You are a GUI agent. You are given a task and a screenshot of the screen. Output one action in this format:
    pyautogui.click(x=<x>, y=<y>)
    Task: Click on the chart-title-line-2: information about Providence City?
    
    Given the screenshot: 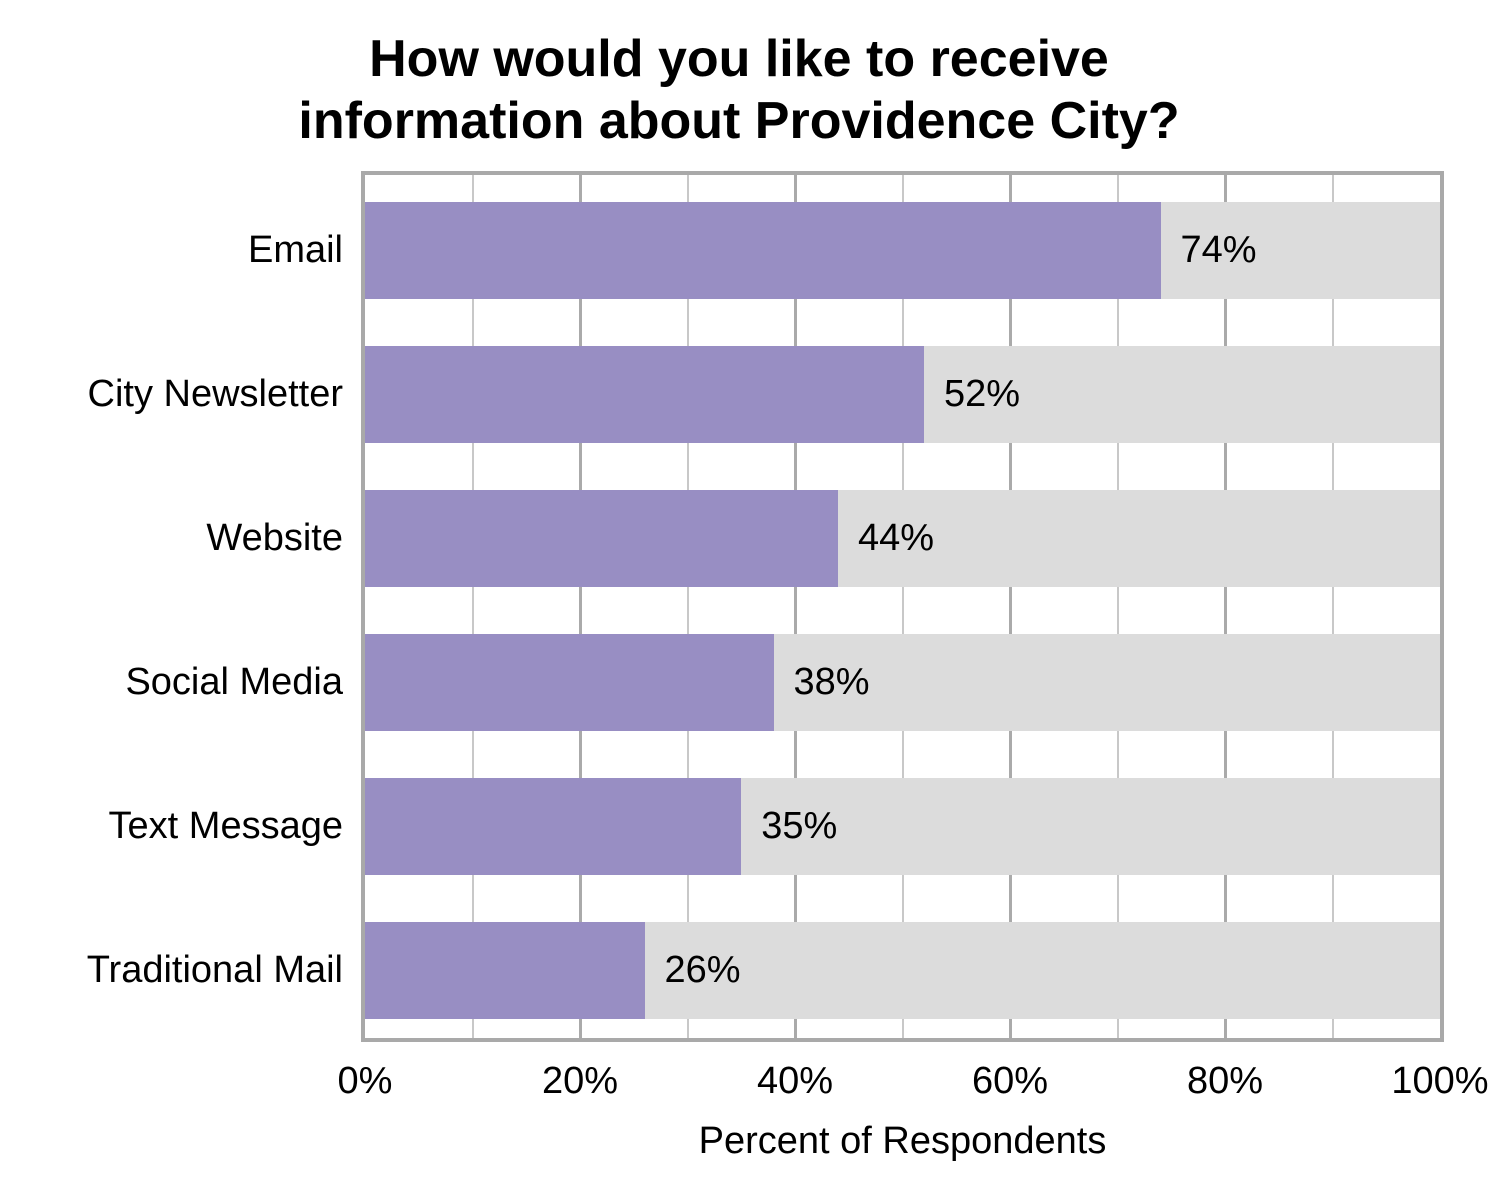 What is the action you would take?
    pyautogui.click(x=739, y=121)
    